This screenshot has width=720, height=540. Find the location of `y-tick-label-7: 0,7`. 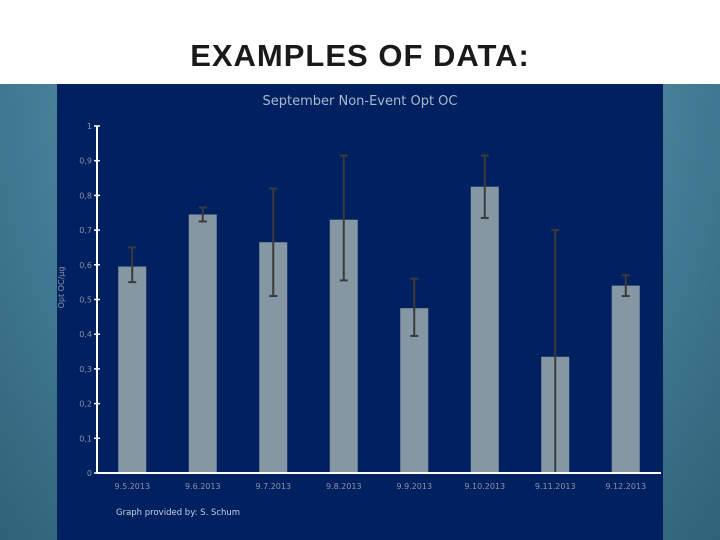

y-tick-label-7: 0,7 is located at coordinates (85, 230).